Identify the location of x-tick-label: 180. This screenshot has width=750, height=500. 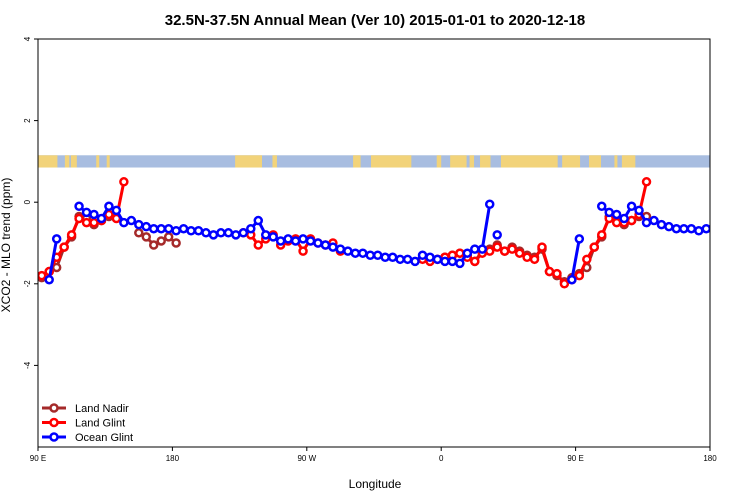
(710, 458).